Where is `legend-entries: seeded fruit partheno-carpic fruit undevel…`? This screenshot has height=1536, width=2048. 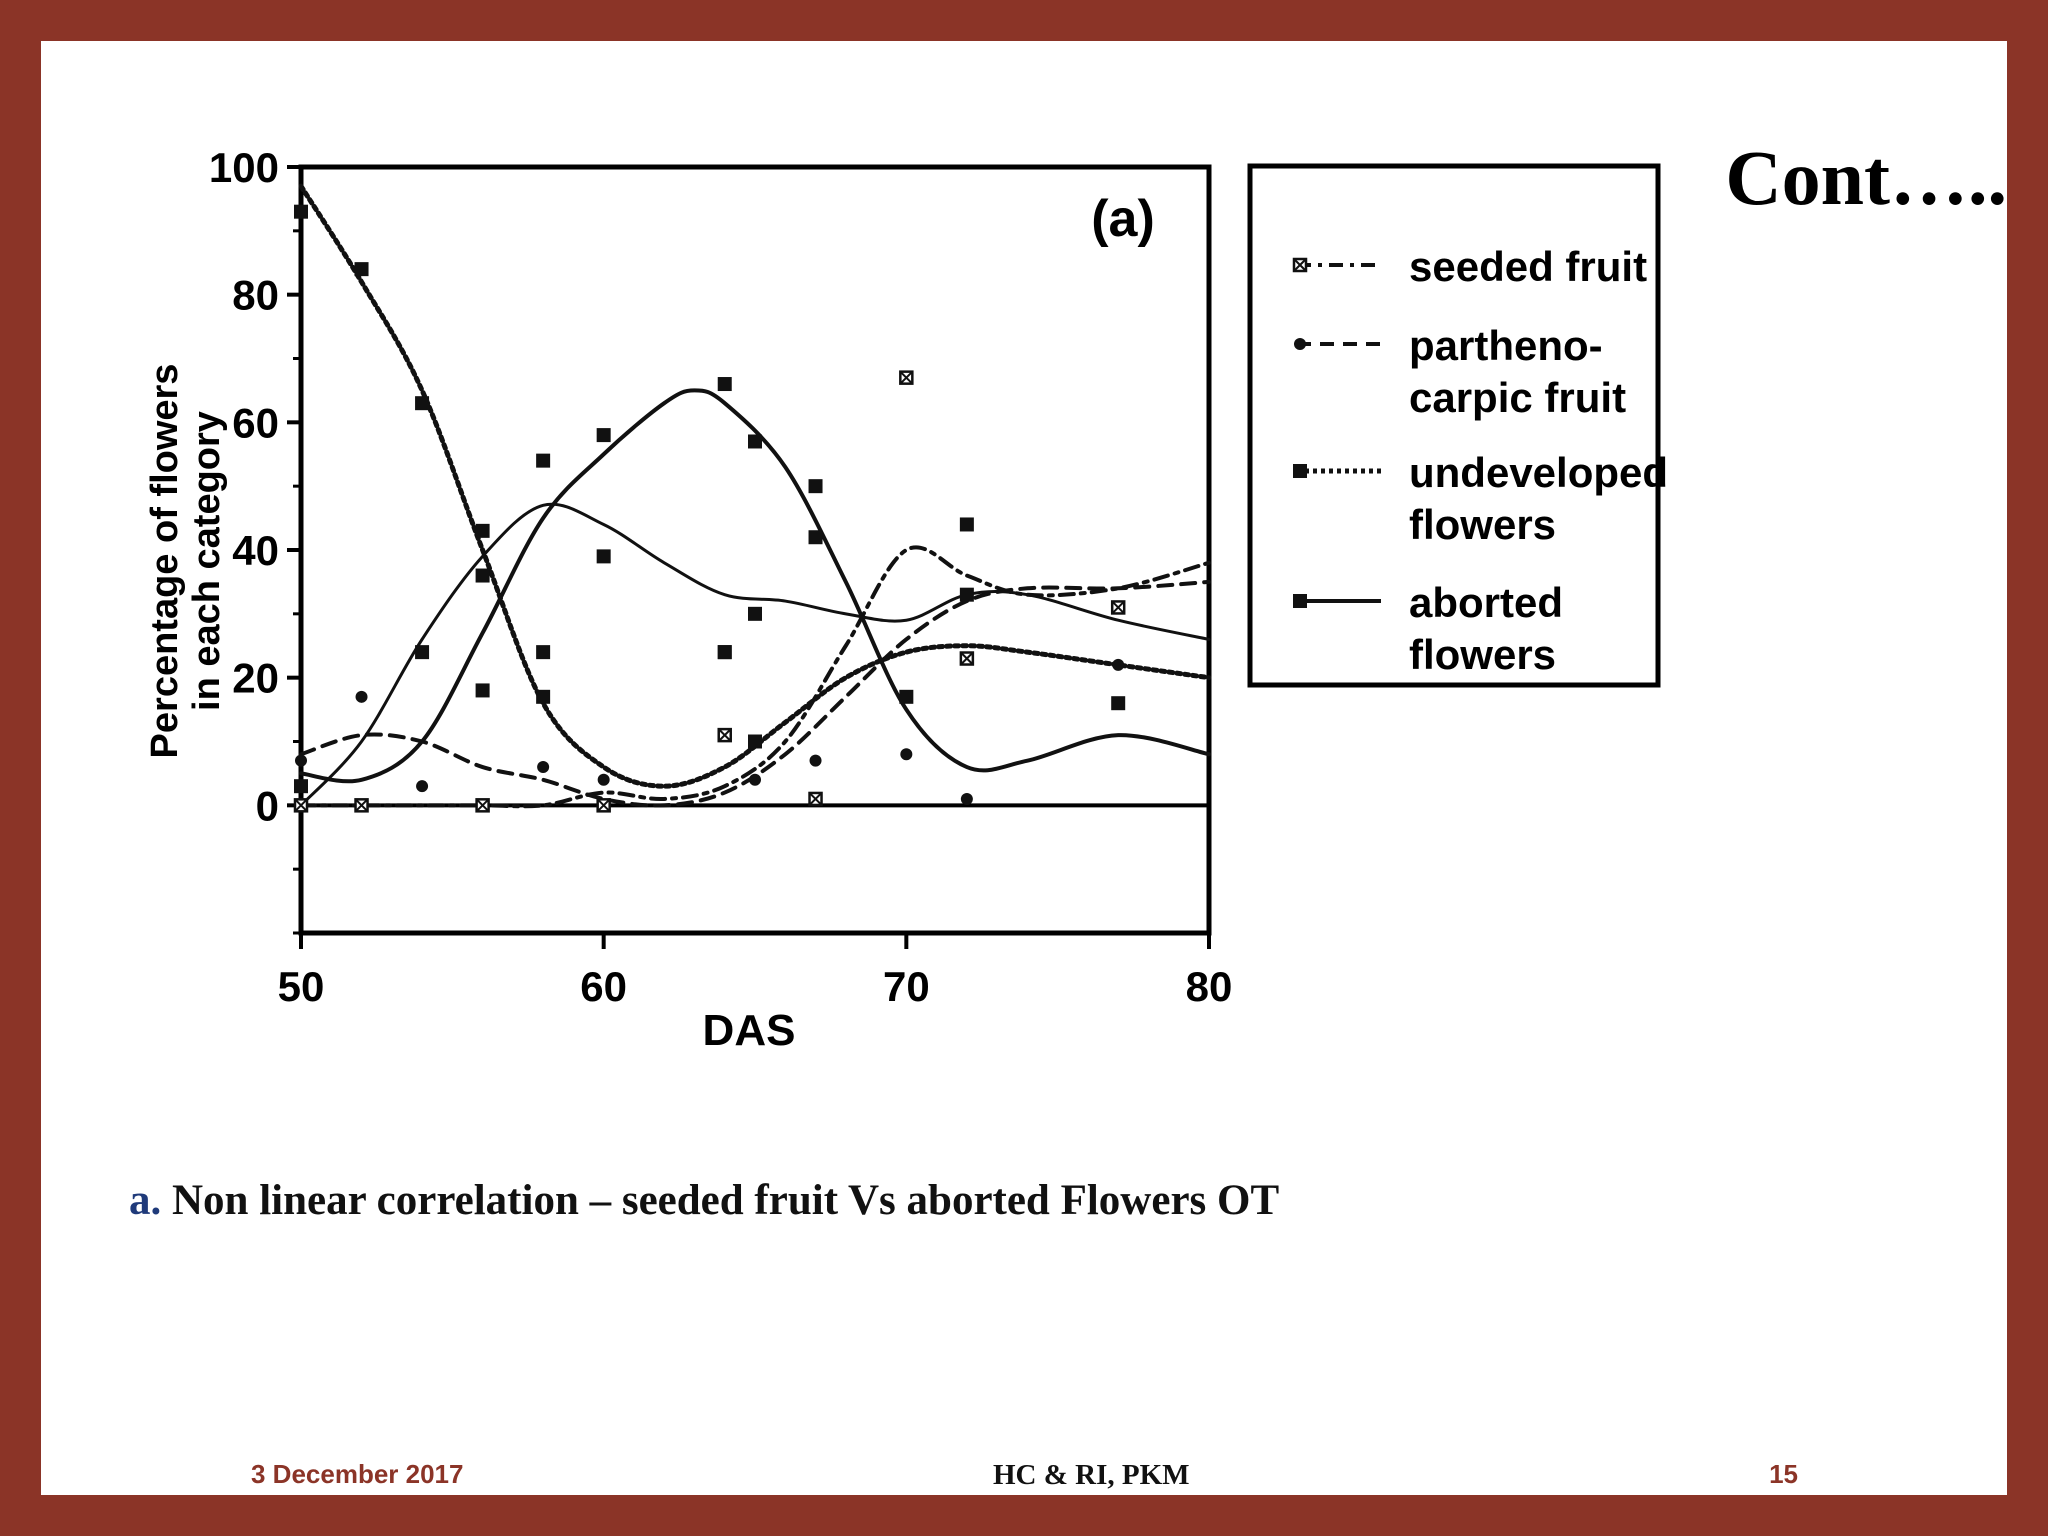
legend-entries: seeded fruit partheno-carpic fruit undevel… is located at coordinates (1480, 460).